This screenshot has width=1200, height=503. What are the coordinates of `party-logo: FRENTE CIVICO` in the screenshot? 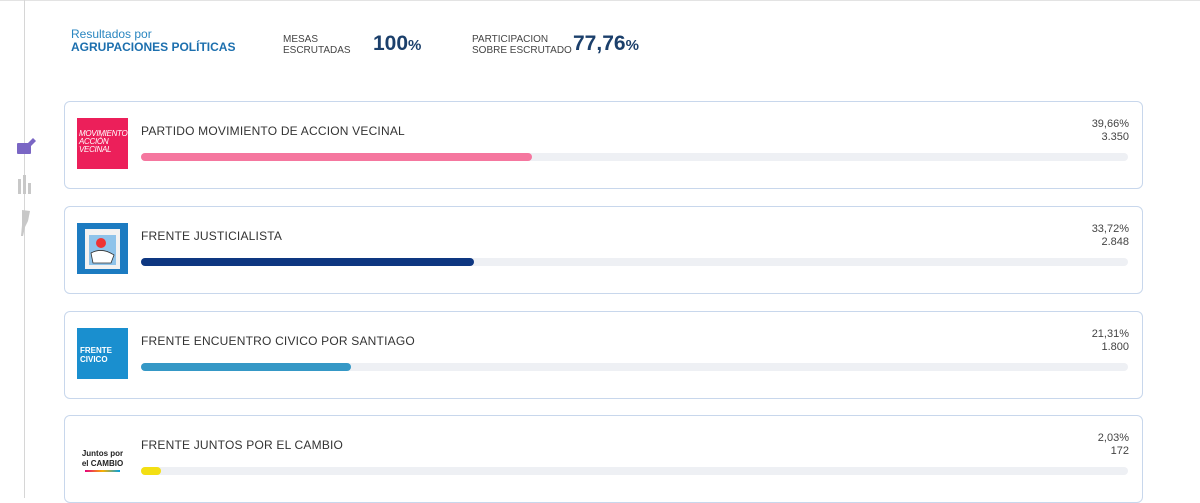 It's located at (102, 353).